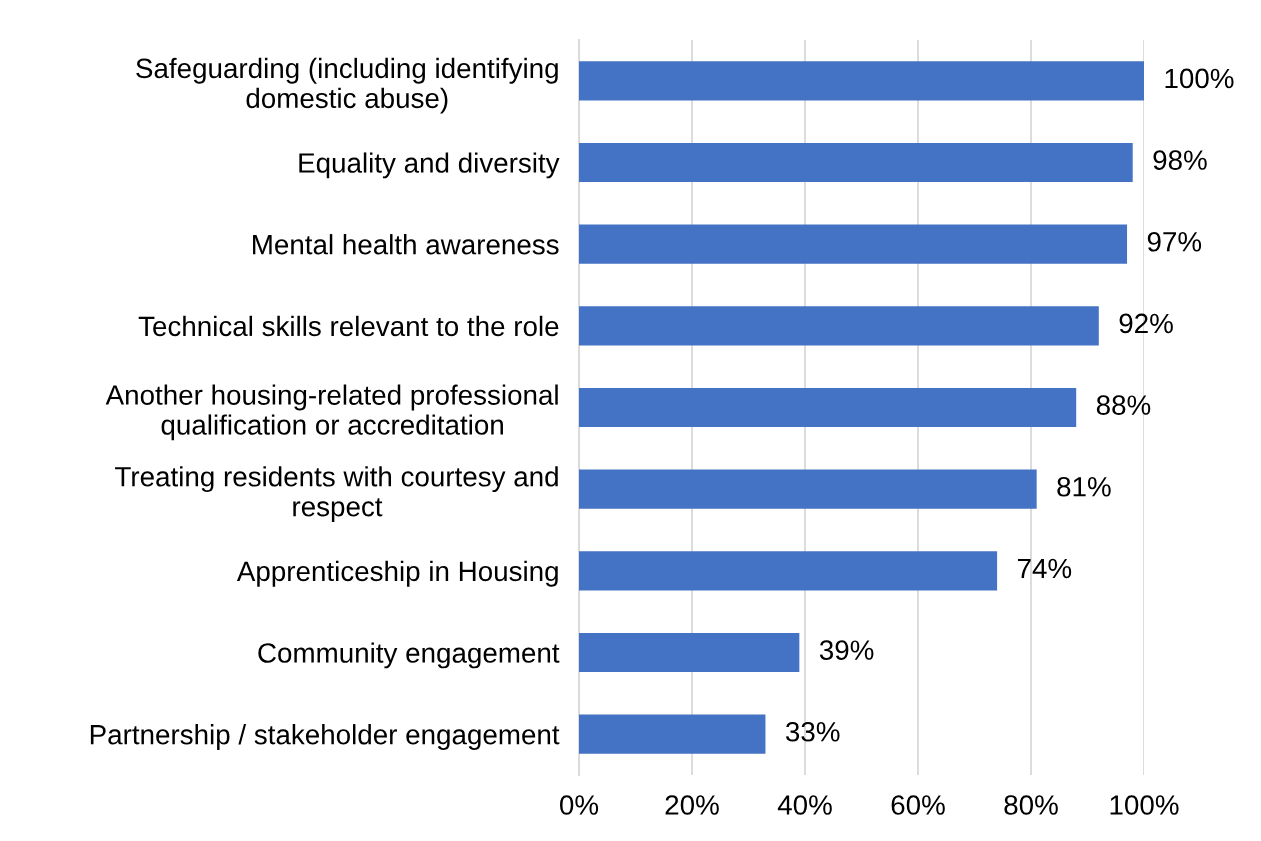 Image resolution: width=1261 pixels, height=841 pixels. I want to click on y-tick-label: Partnership / stakeholder engagement, so click(325, 737).